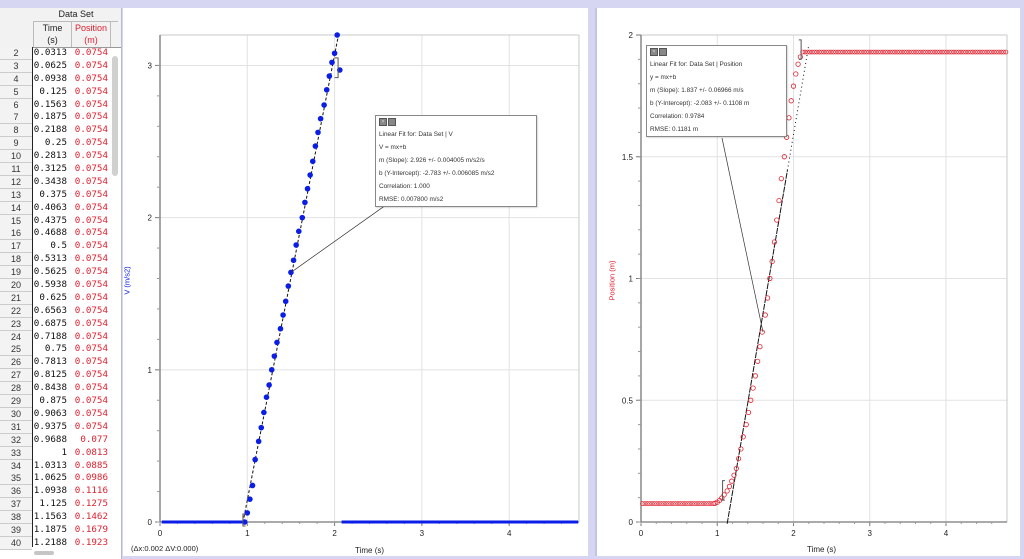 Image resolution: width=1024 pixels, height=559 pixels. Describe the element at coordinates (60, 427) in the screenshot. I see `table-row: 31 0.9375 0.0754` at that location.